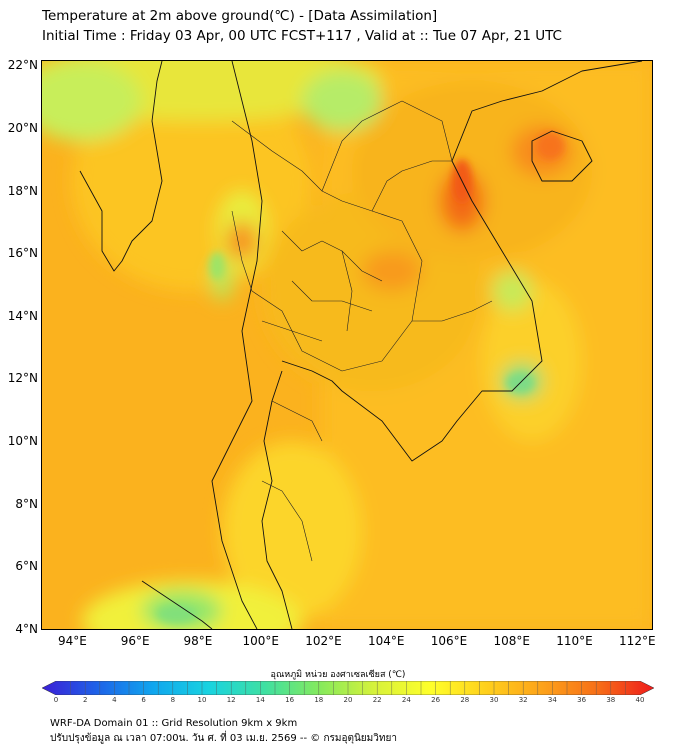 Image resolution: width=676 pixels, height=756 pixels. I want to click on lat-tick-label: 4°N, so click(26, 629).